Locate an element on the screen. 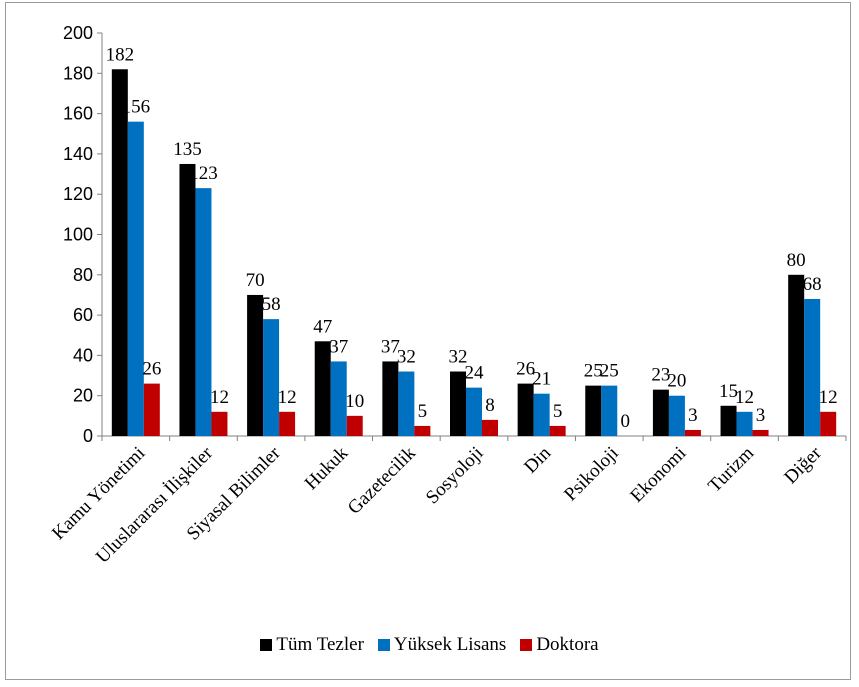 Image resolution: width=859 pixels, height=687 pixels. legend: Tüm Tezler Yüksek Lisans Doktora is located at coordinates (429, 645).